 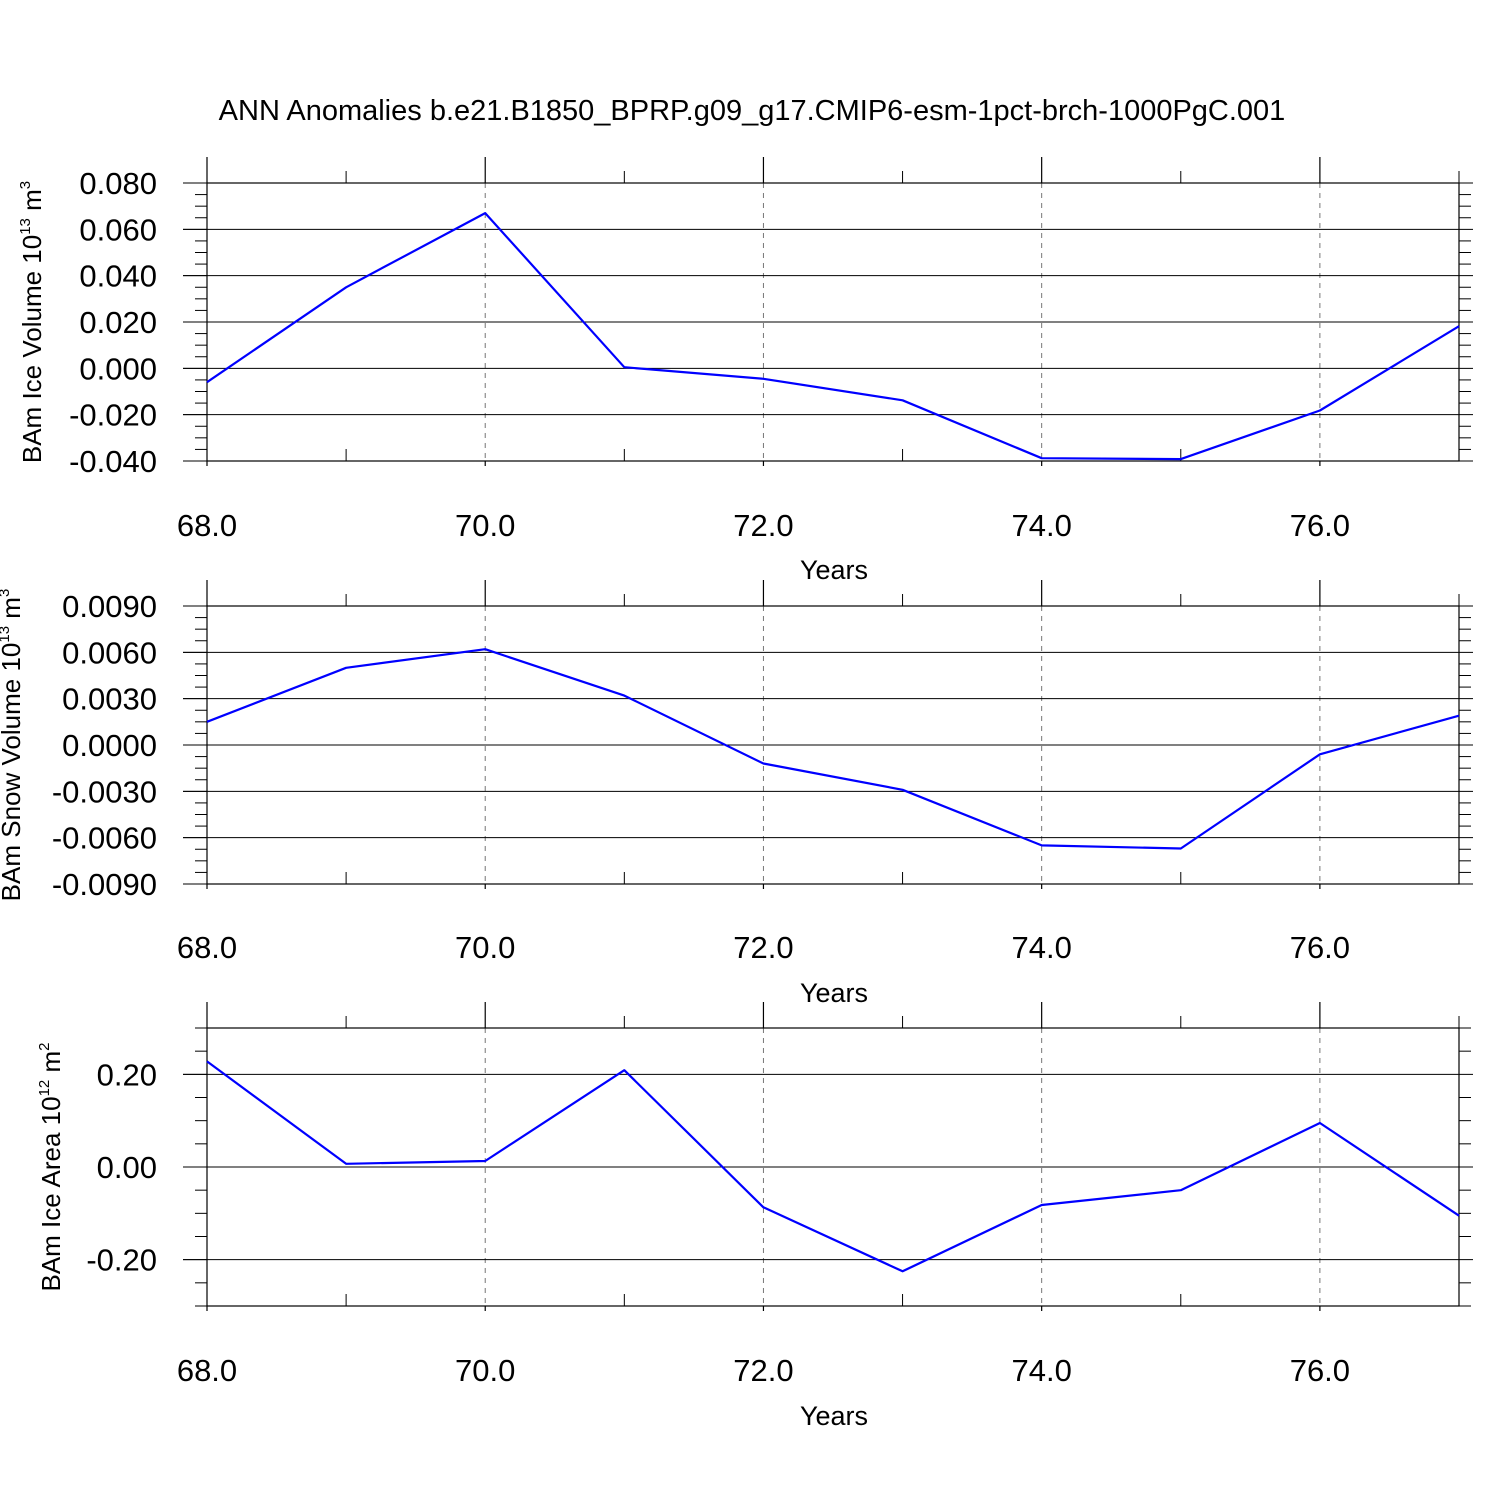 I want to click on xaxis-label-ice-area: Years, so click(x=834, y=1416).